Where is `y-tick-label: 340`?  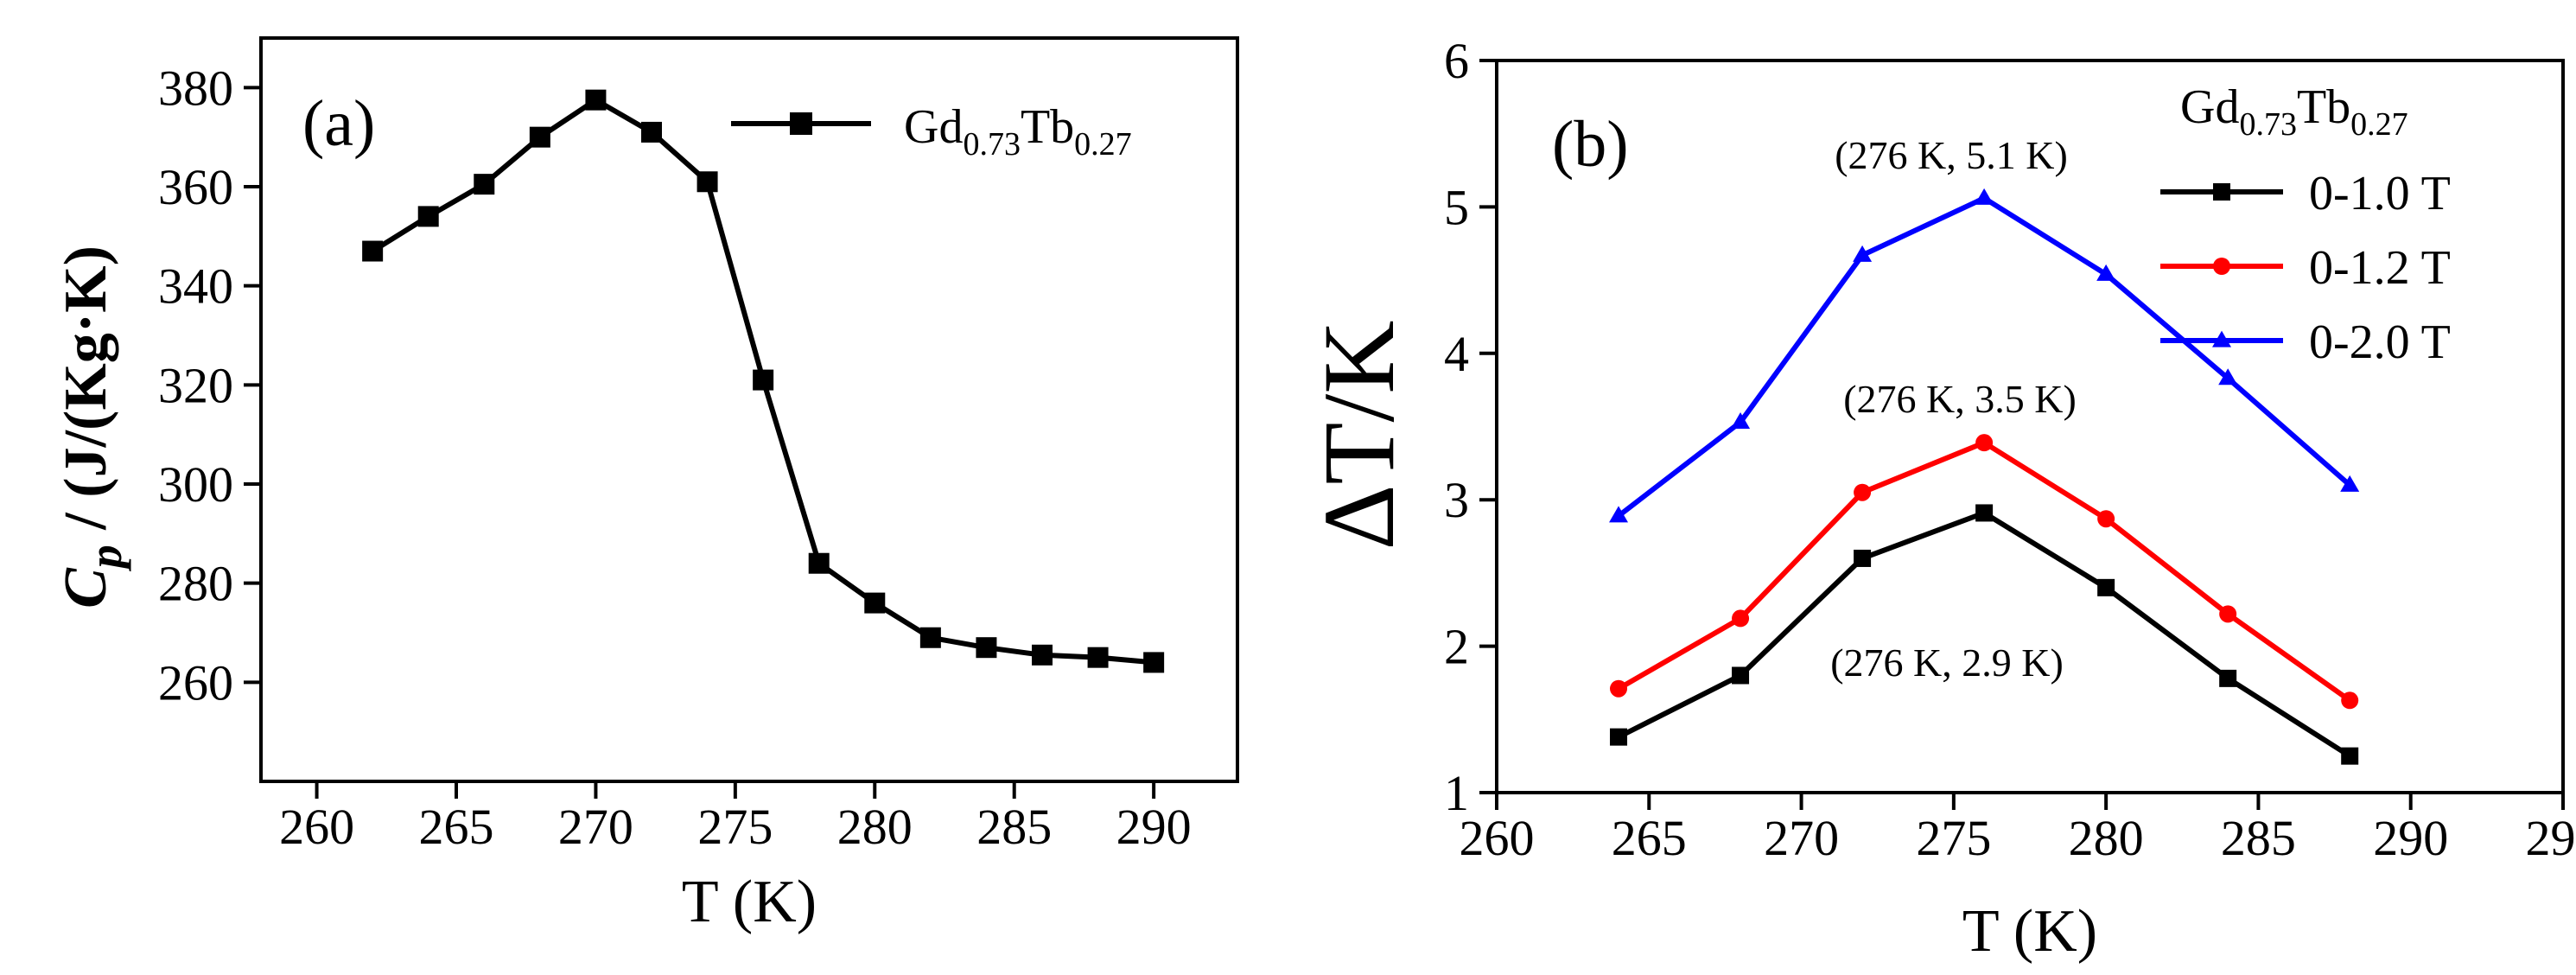 y-tick-label: 340 is located at coordinates (195, 287).